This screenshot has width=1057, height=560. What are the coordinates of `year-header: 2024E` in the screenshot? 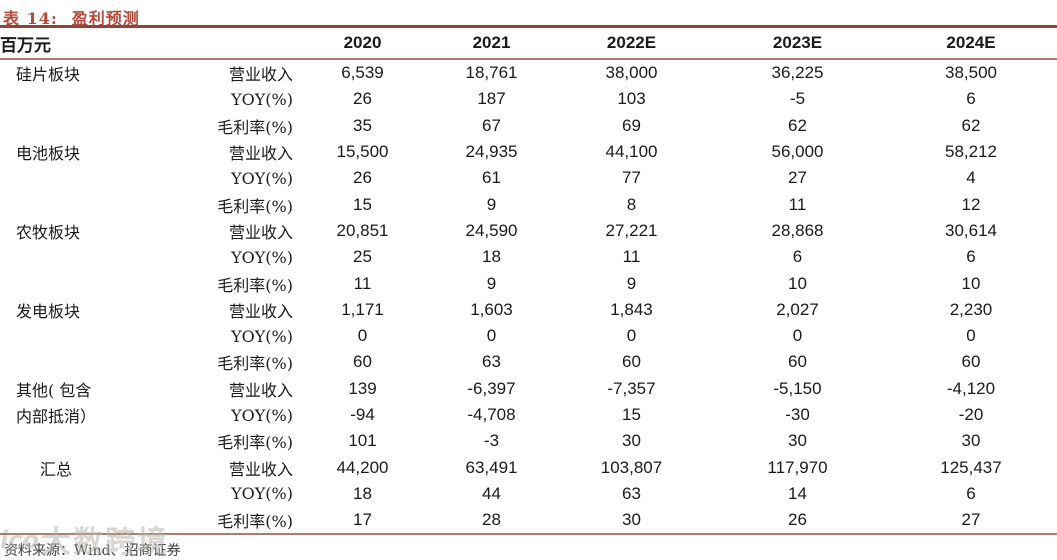 It's located at (971, 44).